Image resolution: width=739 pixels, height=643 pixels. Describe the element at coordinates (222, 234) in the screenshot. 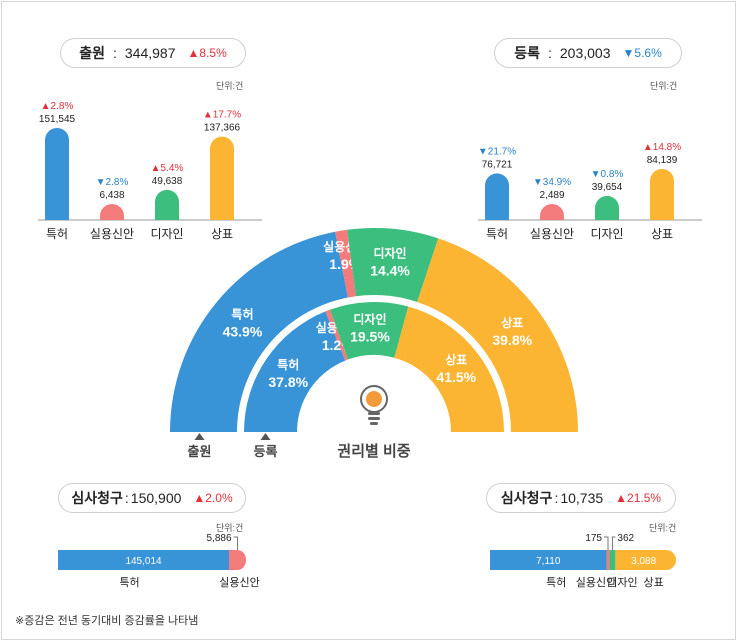

I see `apply-category-label-3: 상표` at that location.